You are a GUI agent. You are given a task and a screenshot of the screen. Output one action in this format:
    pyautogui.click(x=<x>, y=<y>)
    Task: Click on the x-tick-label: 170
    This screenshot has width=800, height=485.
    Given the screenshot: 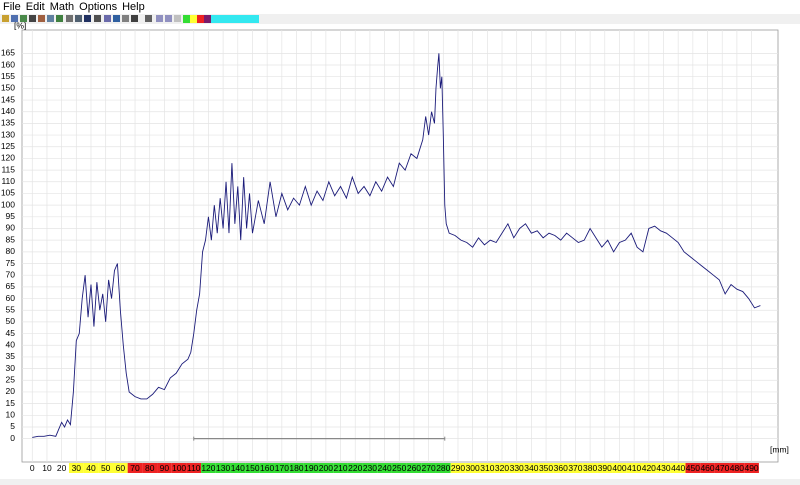 What is the action you would take?
    pyautogui.click(x=282, y=468)
    